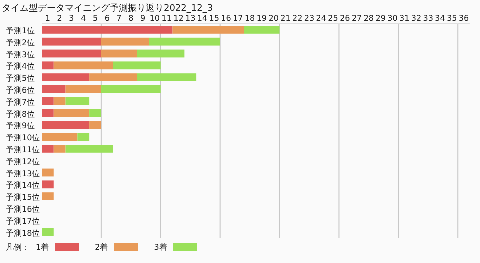 This screenshot has height=263, width=480. I want to click on x-tick-label: 21, so click(285, 18).